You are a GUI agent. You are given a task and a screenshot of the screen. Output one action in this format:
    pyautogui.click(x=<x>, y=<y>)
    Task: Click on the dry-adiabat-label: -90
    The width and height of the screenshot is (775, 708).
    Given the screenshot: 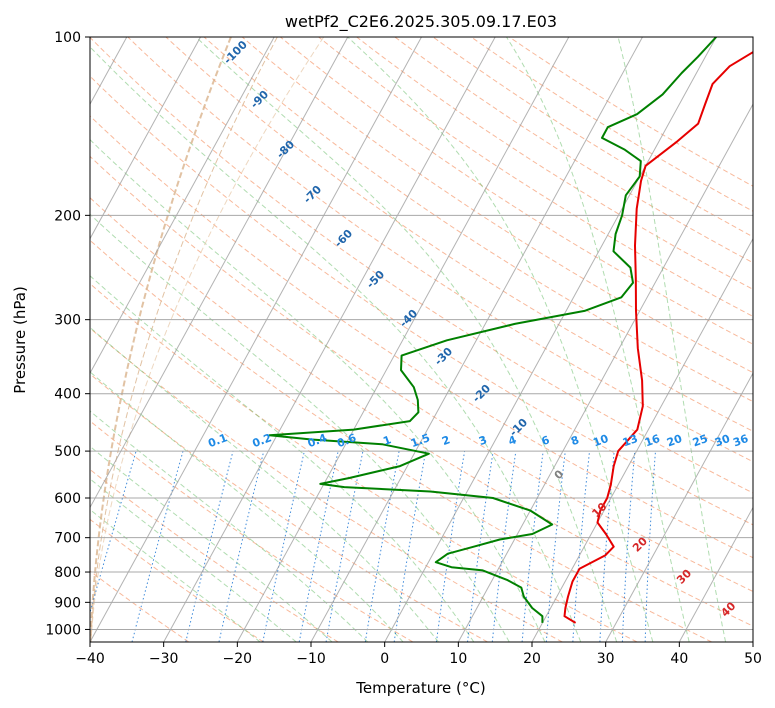 What is the action you would take?
    pyautogui.click(x=259, y=99)
    